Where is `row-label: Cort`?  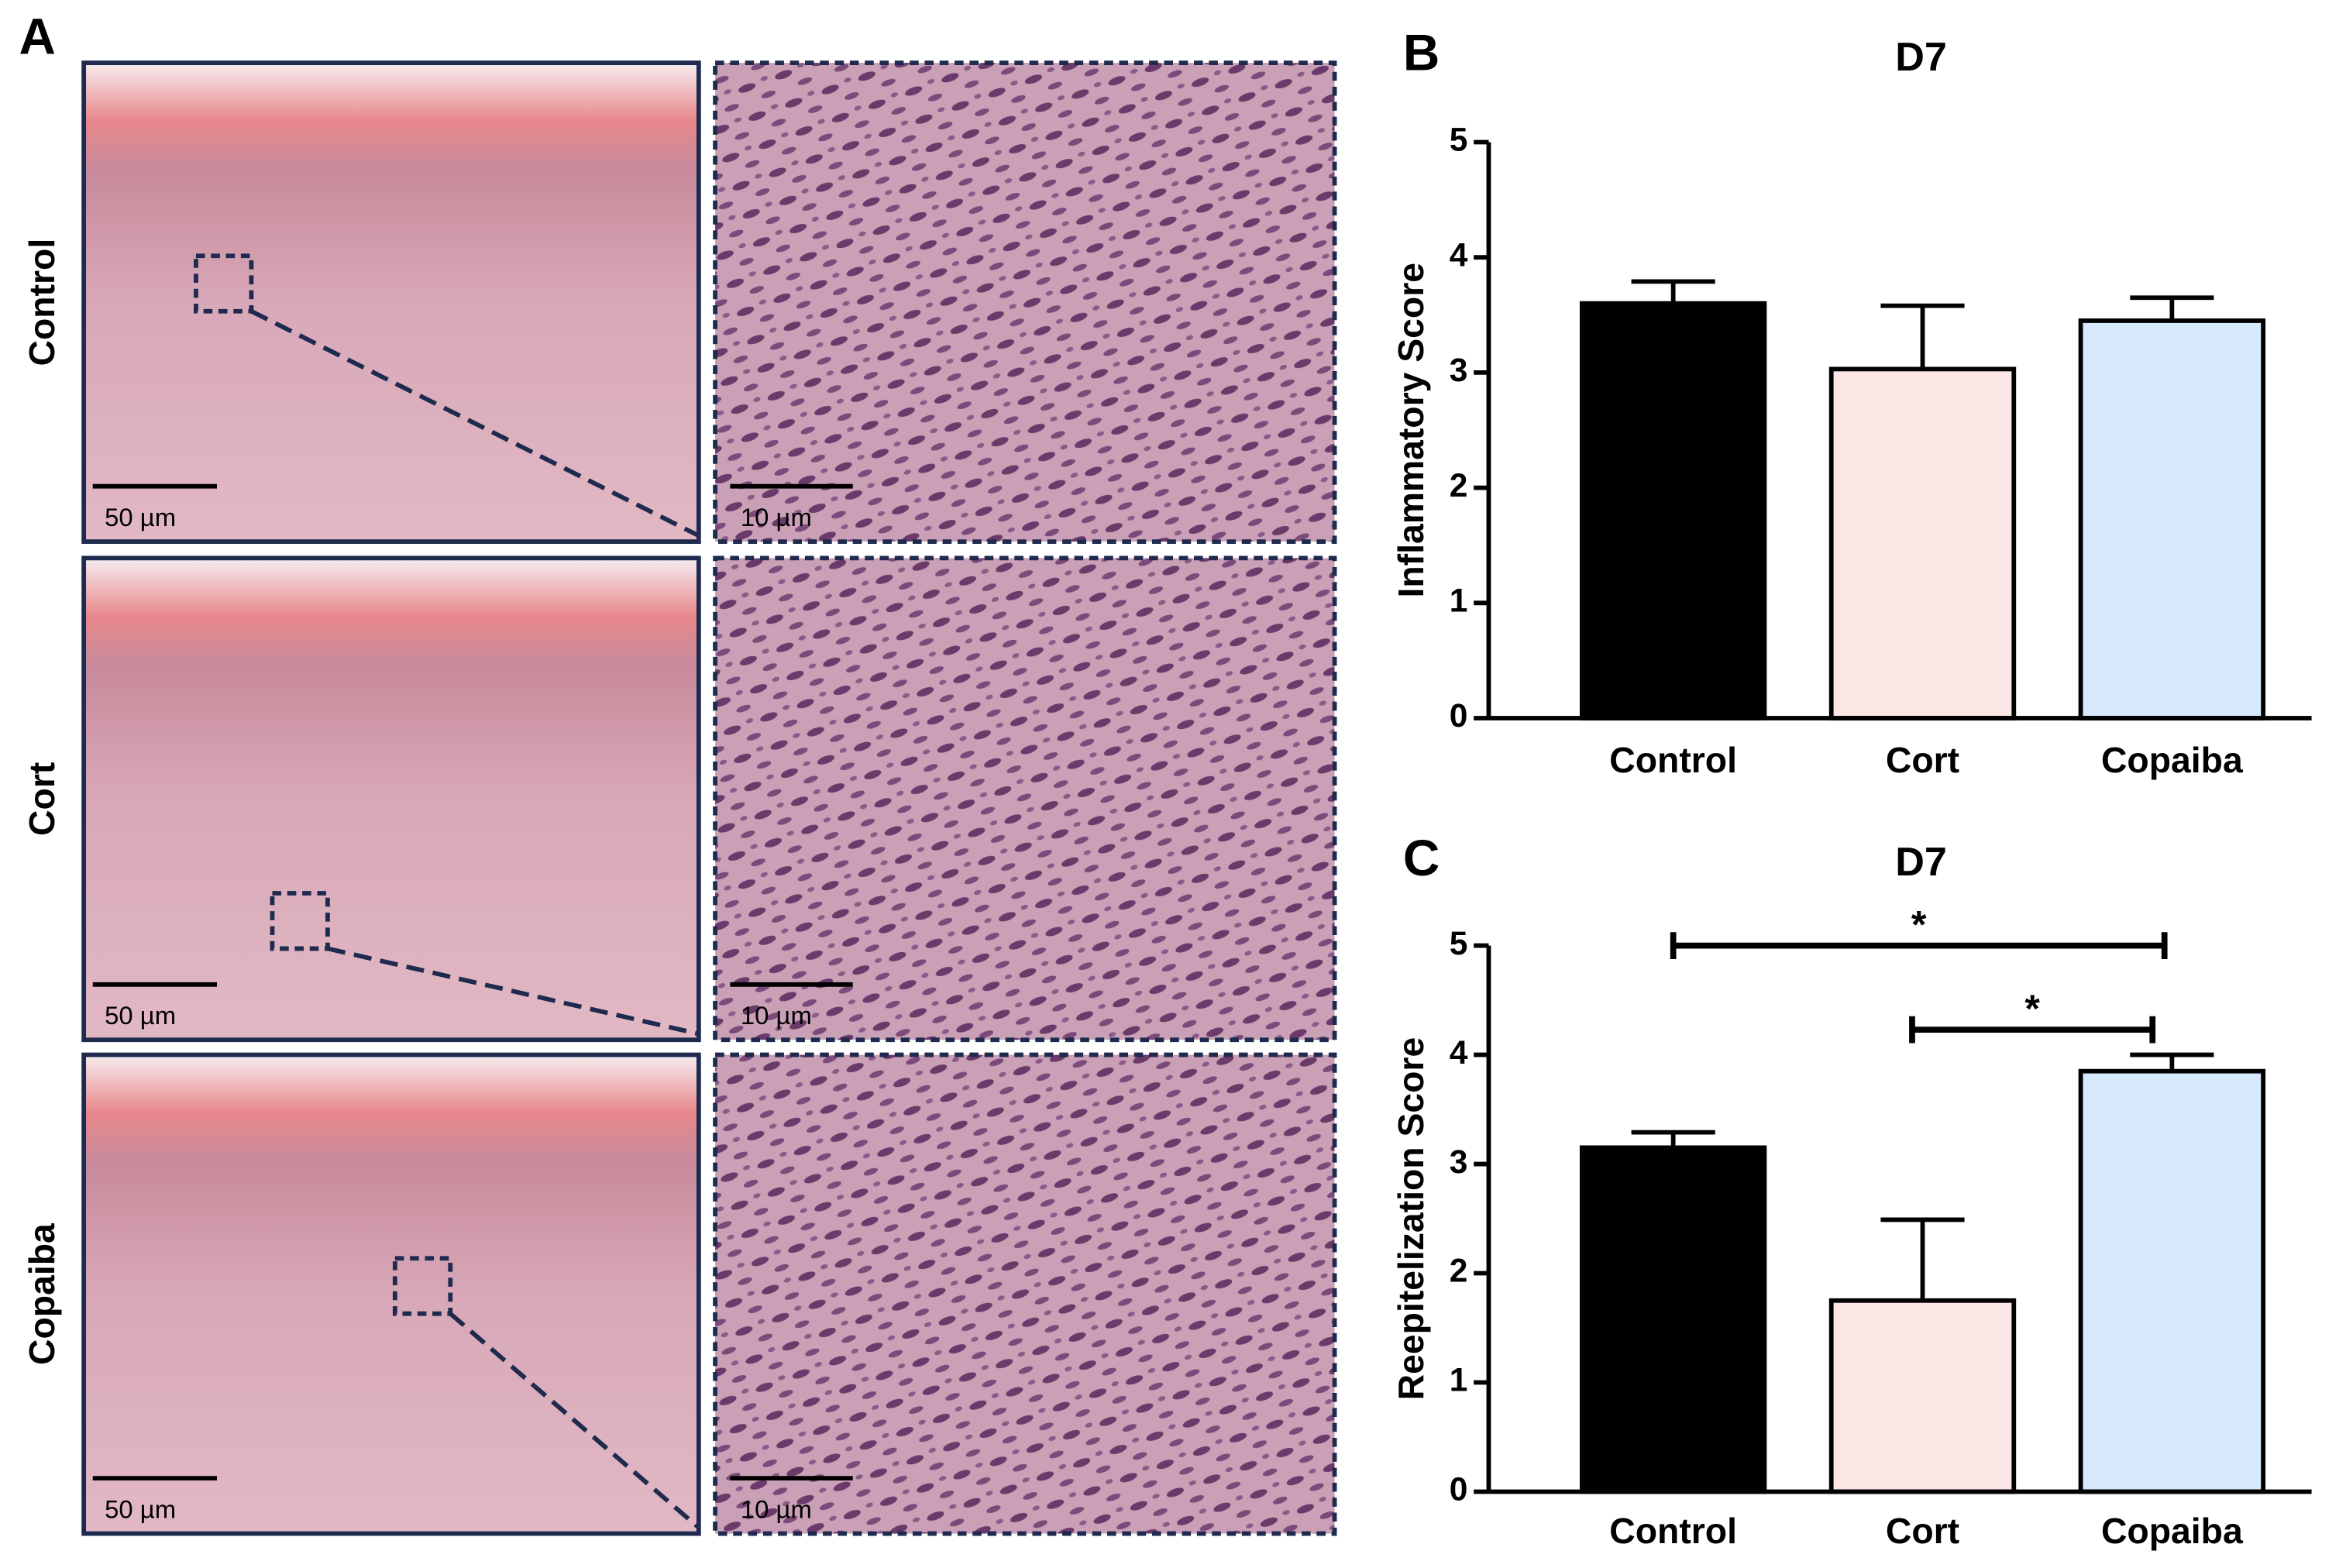 row-label: Cort is located at coordinates (42, 799).